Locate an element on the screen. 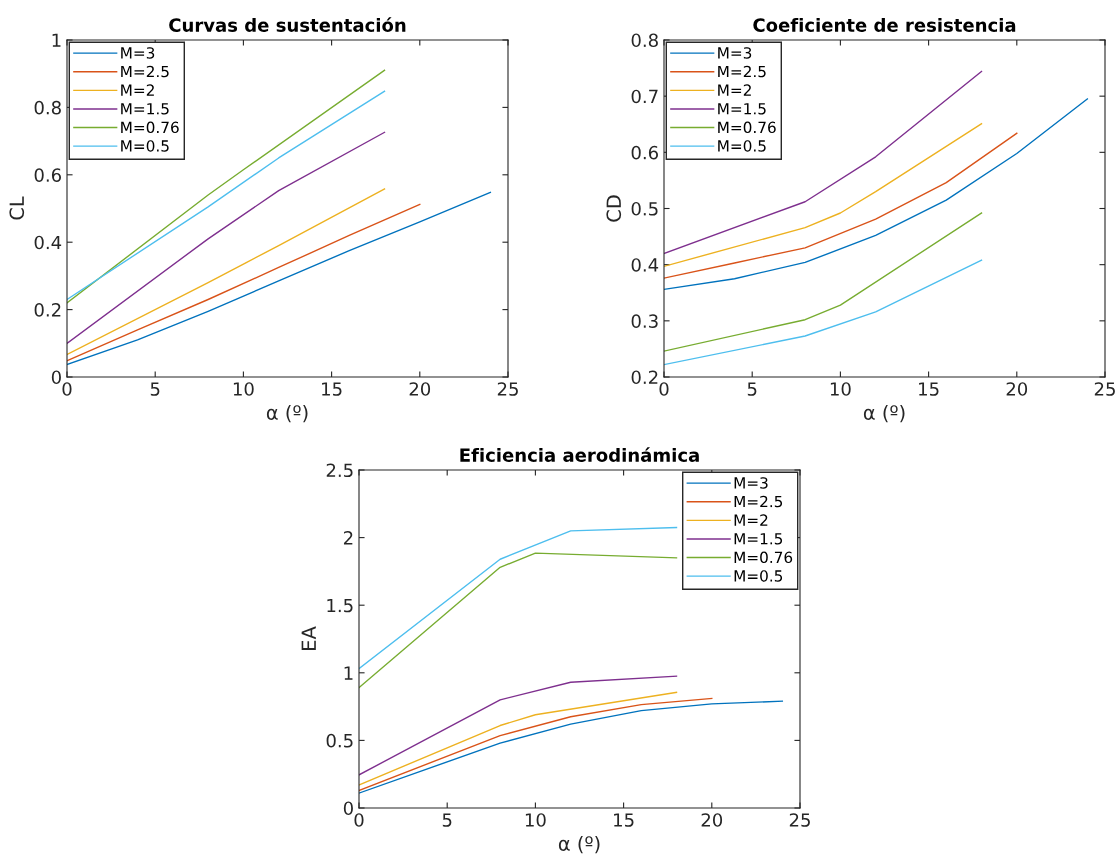 The image size is (1118, 866). y-axis-title: EA is located at coordinates (308, 638).